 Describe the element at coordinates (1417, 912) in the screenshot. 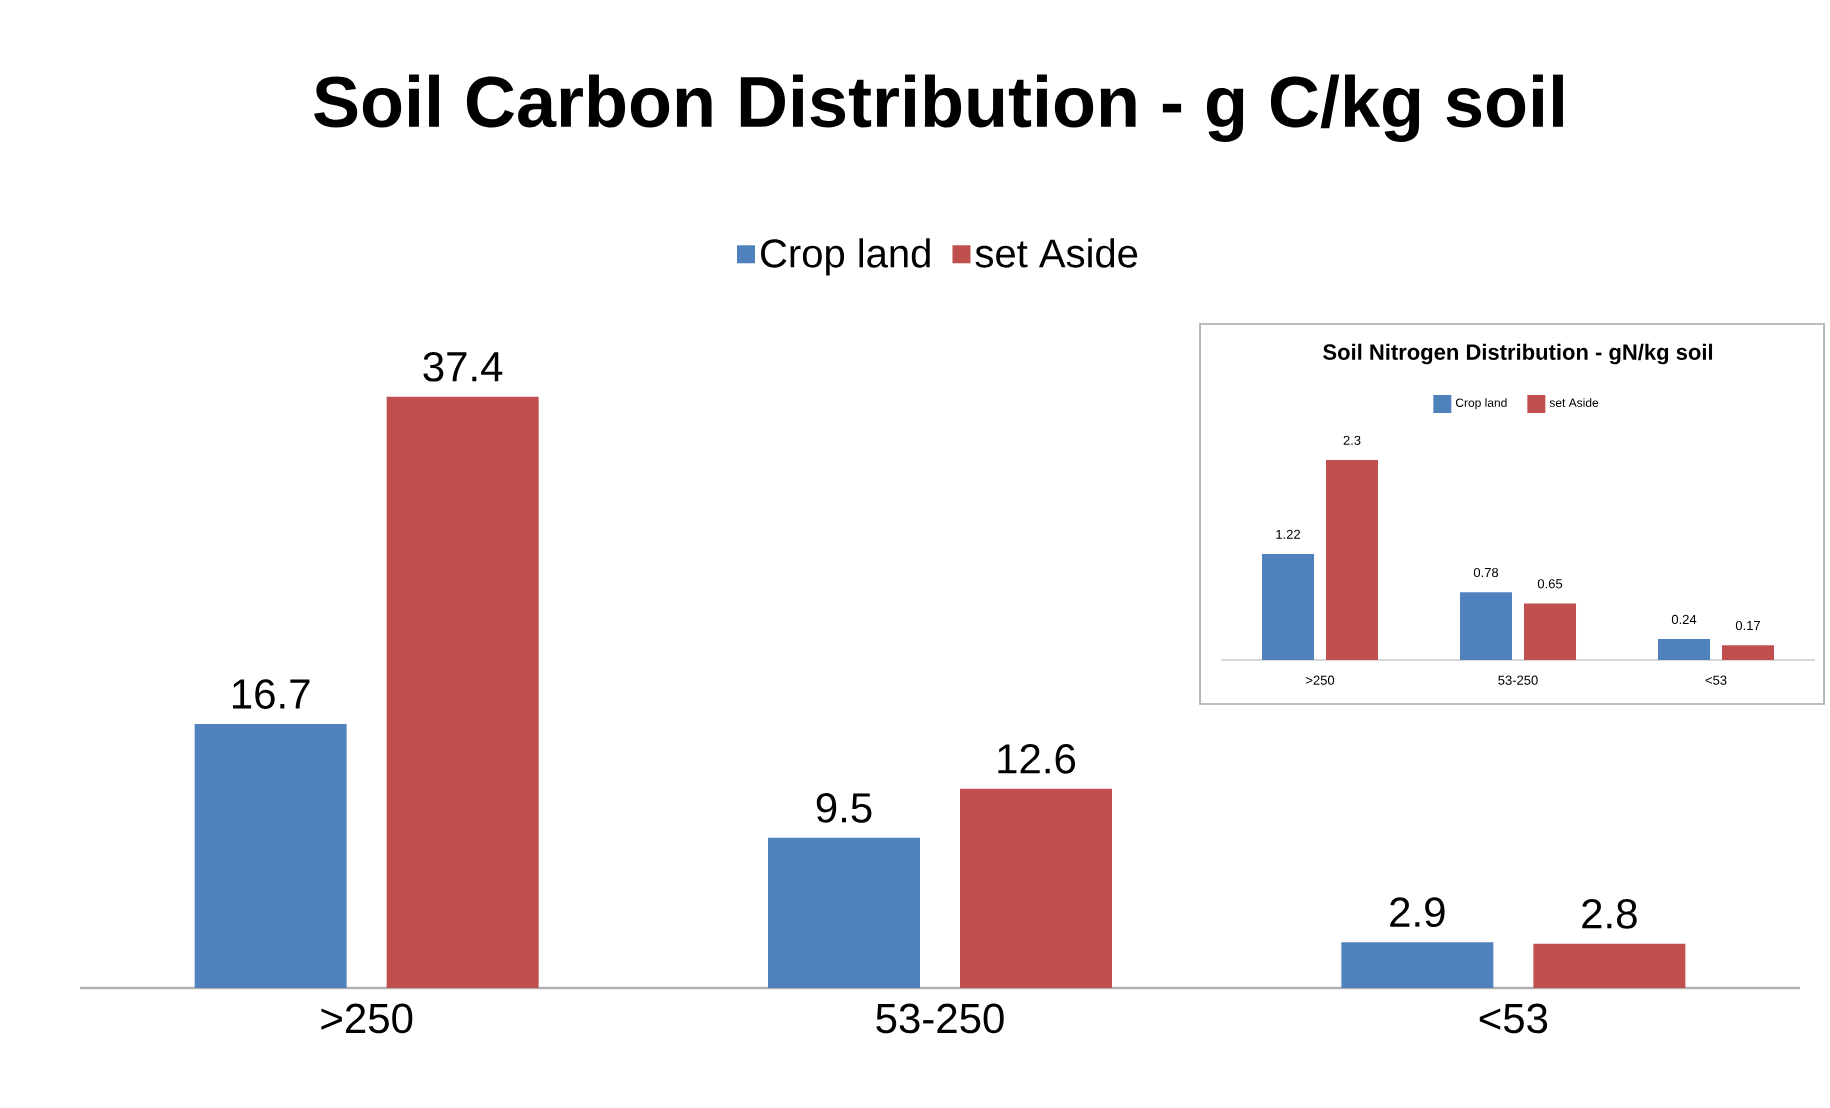

I see `data-label: 2.9` at that location.